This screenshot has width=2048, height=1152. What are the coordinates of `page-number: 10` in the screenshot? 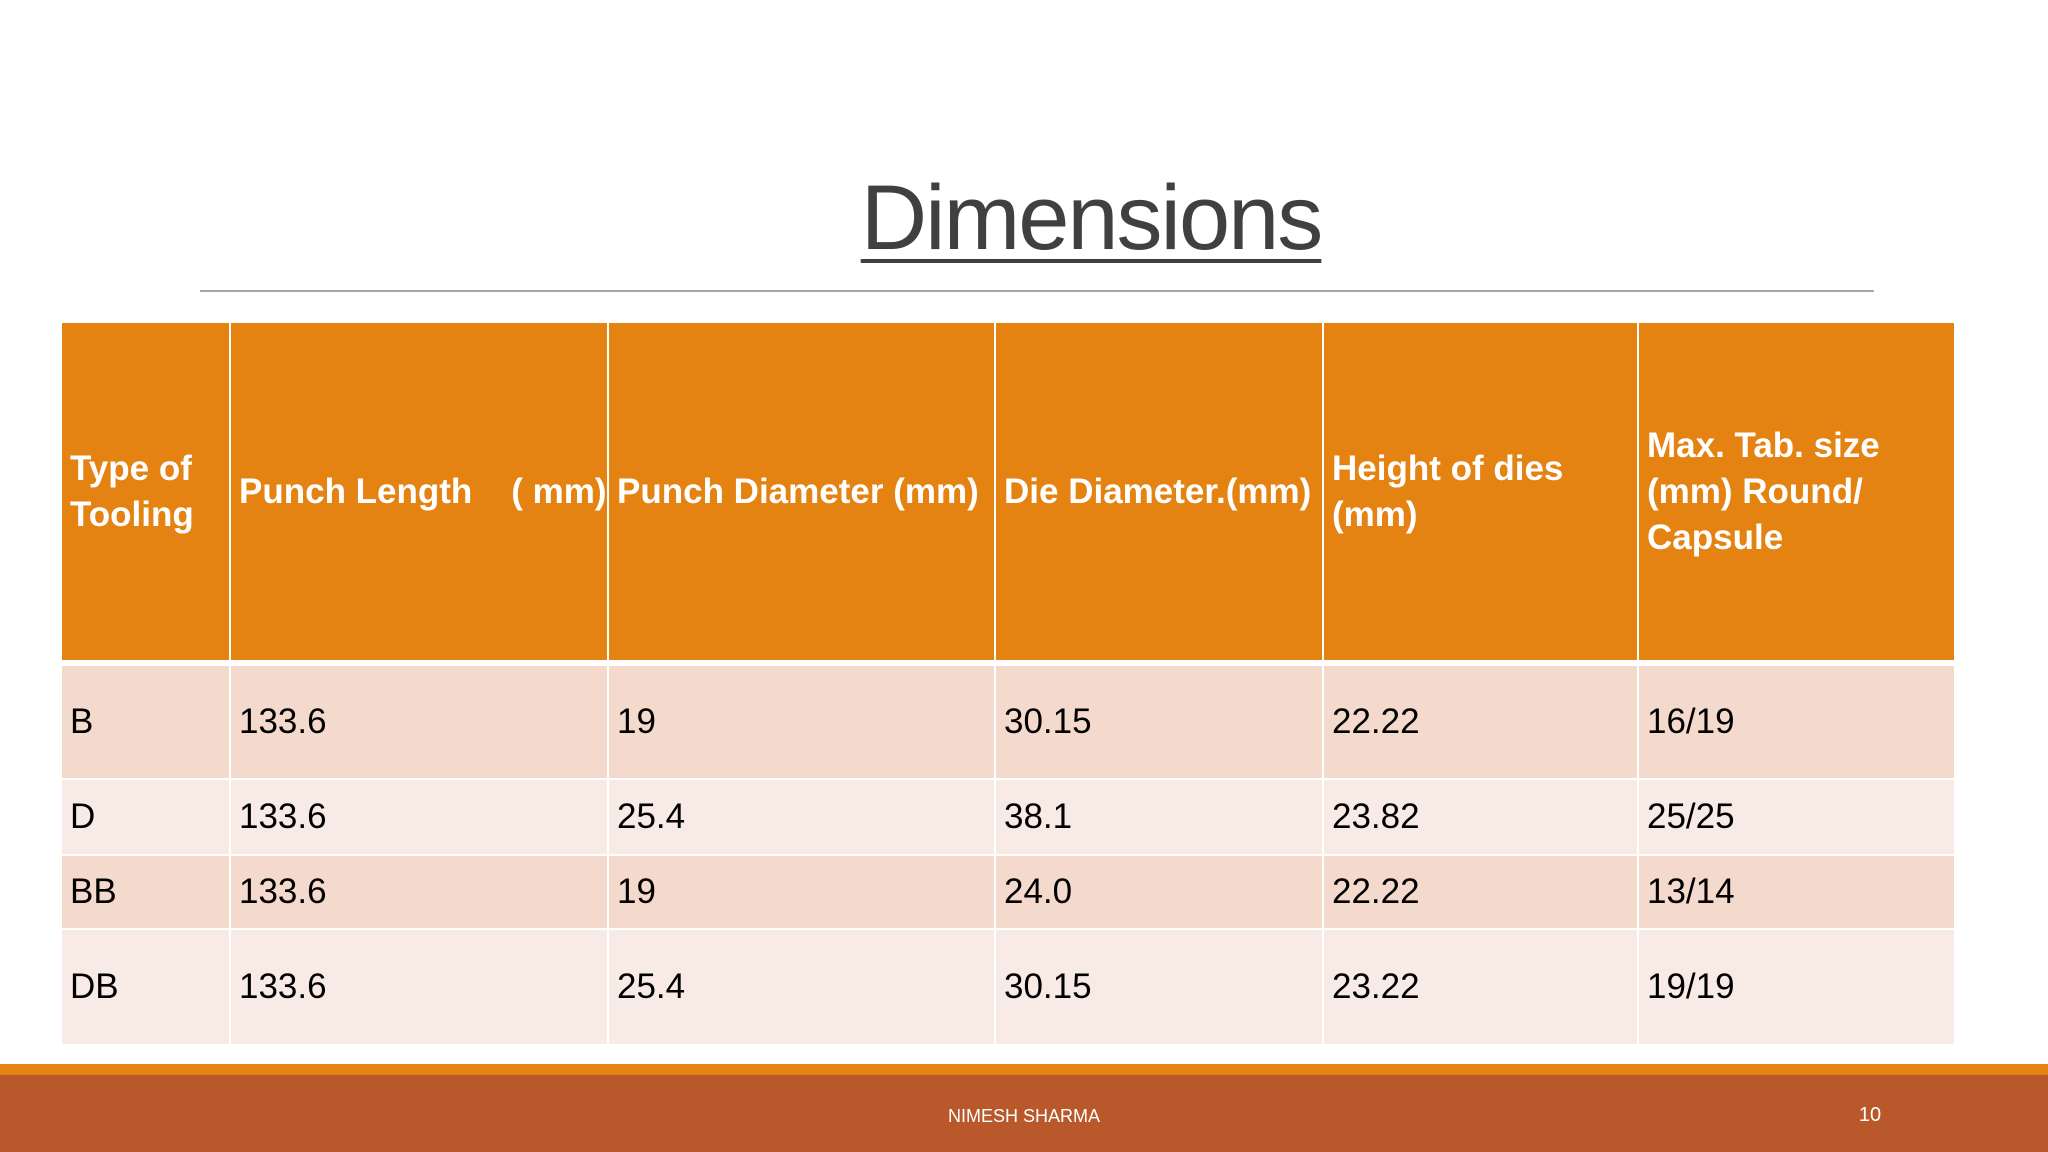 It's located at (1870, 1115).